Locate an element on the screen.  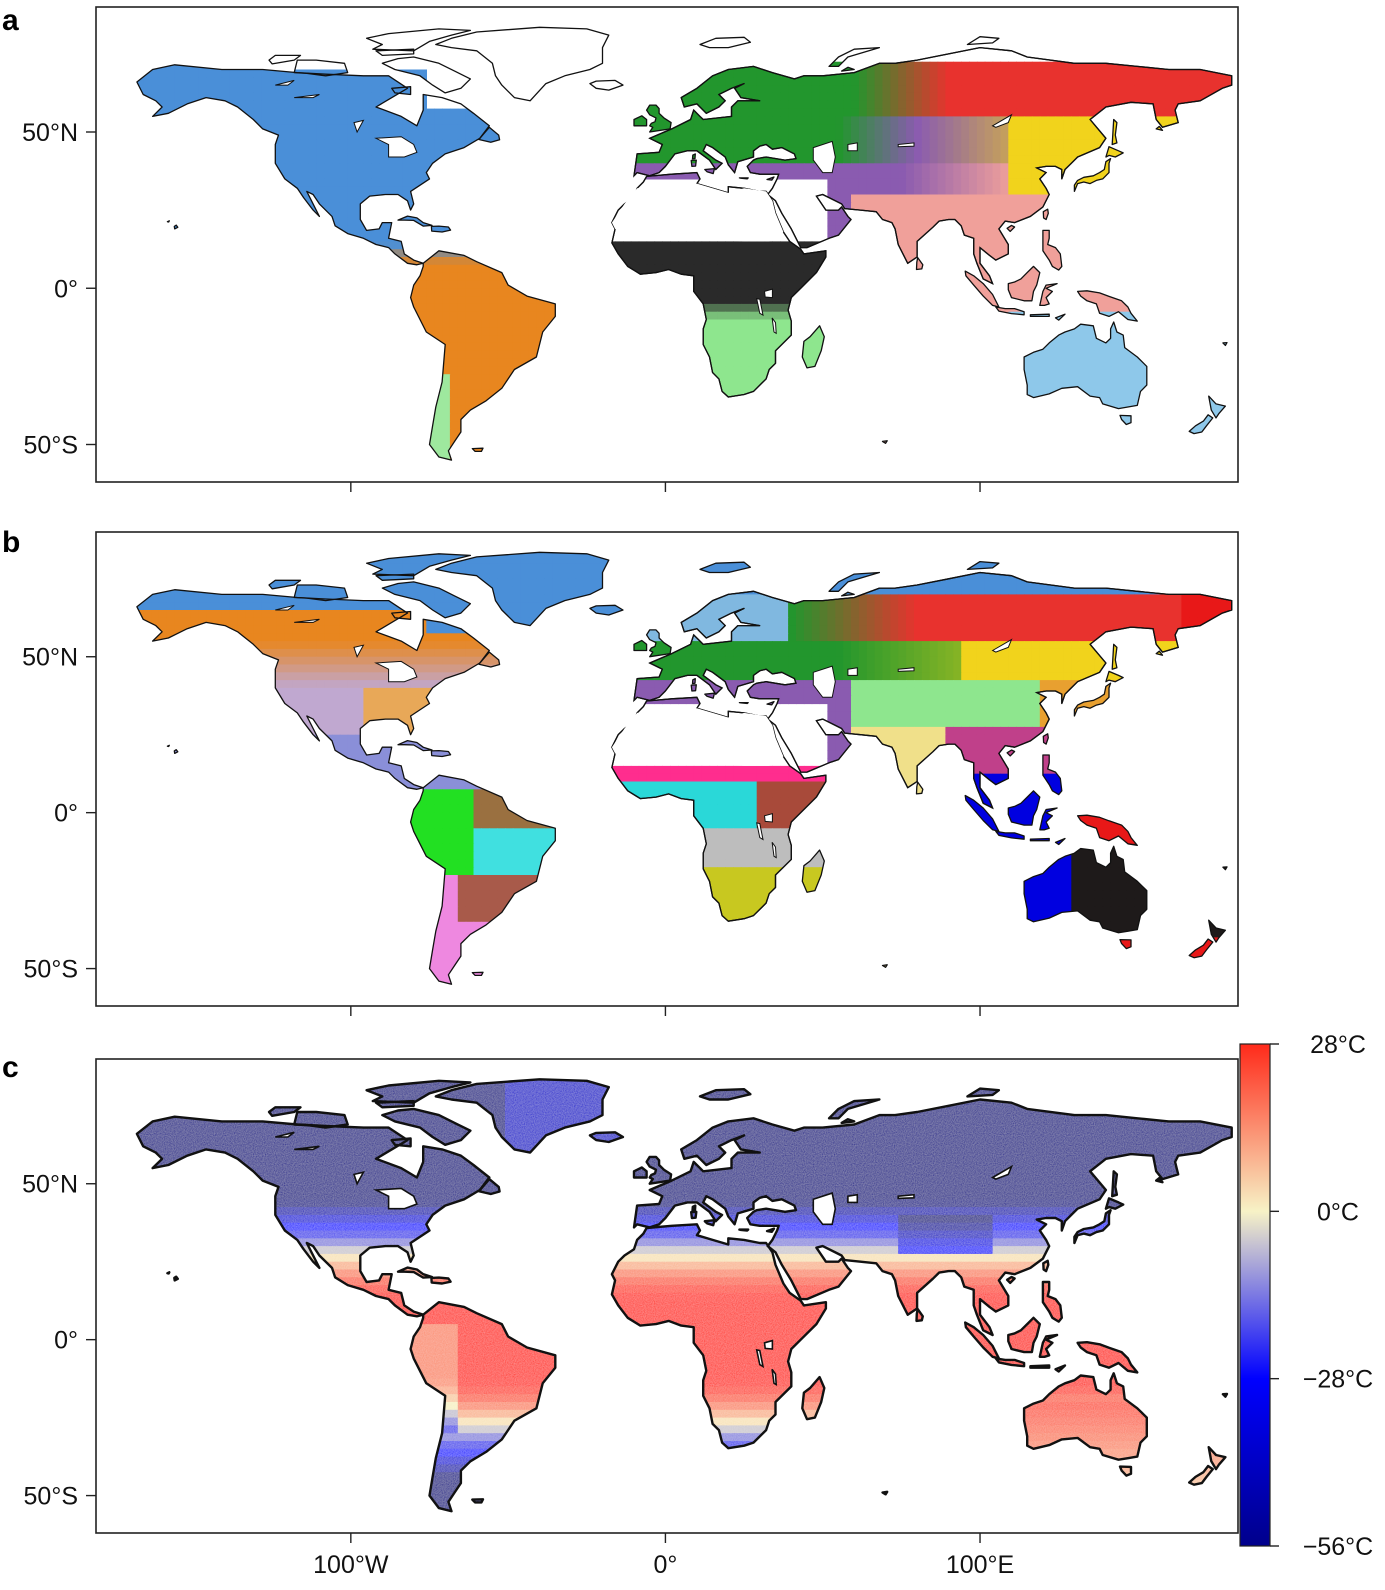
panel-label-b: b is located at coordinates (11, 542).